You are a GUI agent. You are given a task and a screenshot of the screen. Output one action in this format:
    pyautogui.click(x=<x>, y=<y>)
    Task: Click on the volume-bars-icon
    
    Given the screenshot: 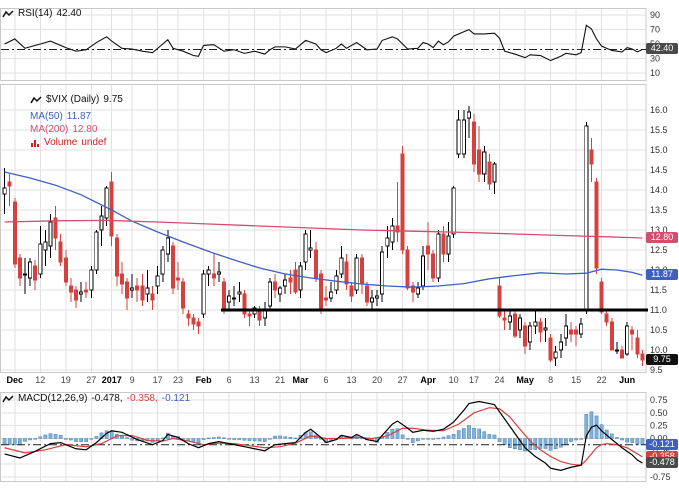 What is the action you would take?
    pyautogui.click(x=35, y=143)
    